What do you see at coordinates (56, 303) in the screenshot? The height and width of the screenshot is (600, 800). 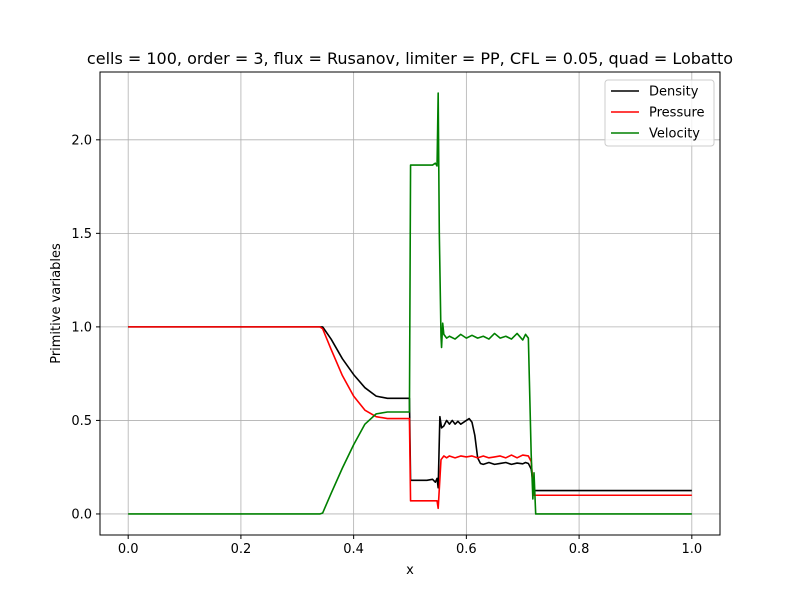 I see `y-axis-label: Primitive variables` at bounding box center [56, 303].